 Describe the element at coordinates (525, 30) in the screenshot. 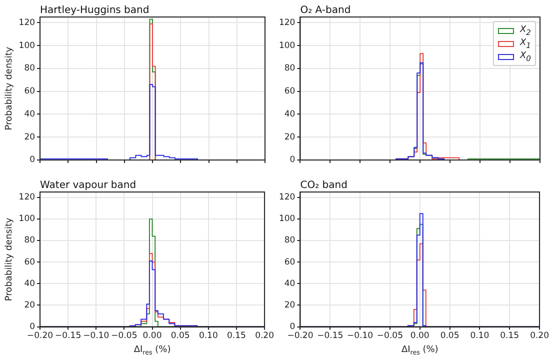

I see `legend-label: X$_{2}$` at that location.